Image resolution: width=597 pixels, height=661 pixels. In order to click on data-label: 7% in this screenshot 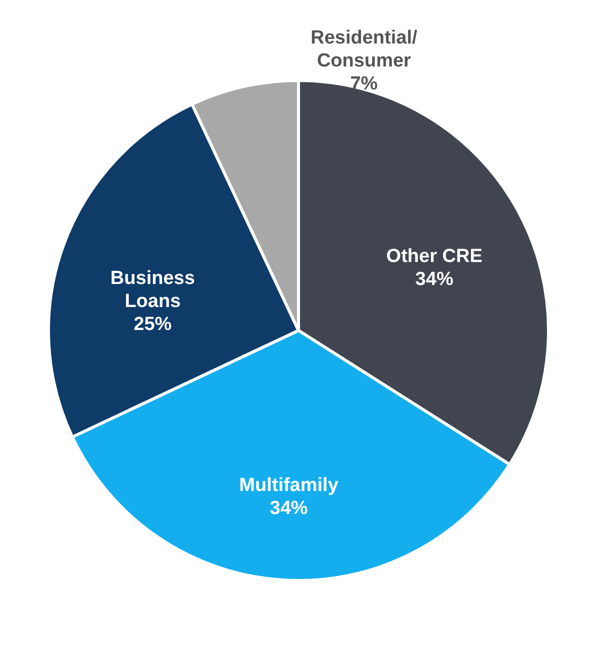, I will do `click(364, 84)`.